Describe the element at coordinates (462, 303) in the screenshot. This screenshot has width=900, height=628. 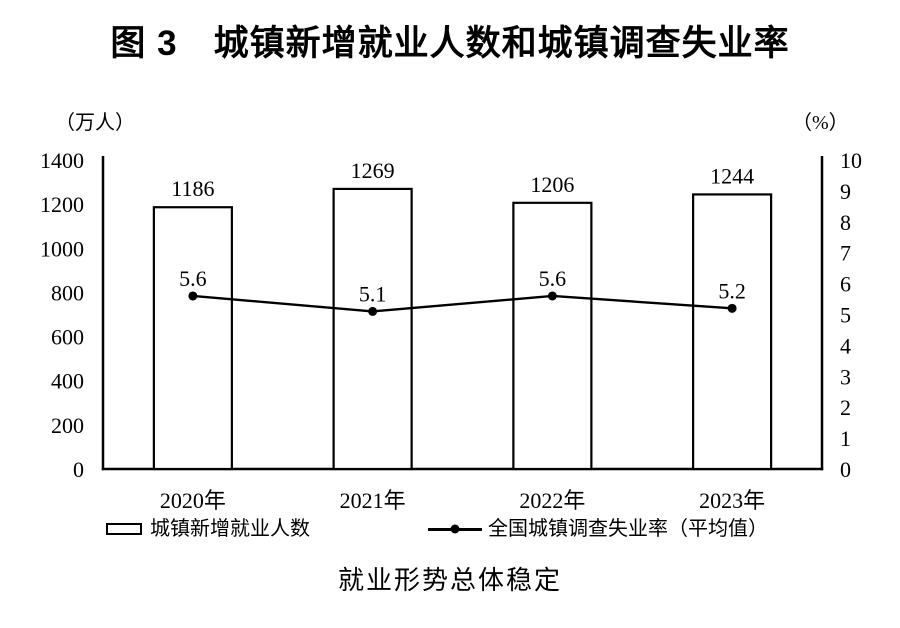
I see `unemployment-rate-line` at that location.